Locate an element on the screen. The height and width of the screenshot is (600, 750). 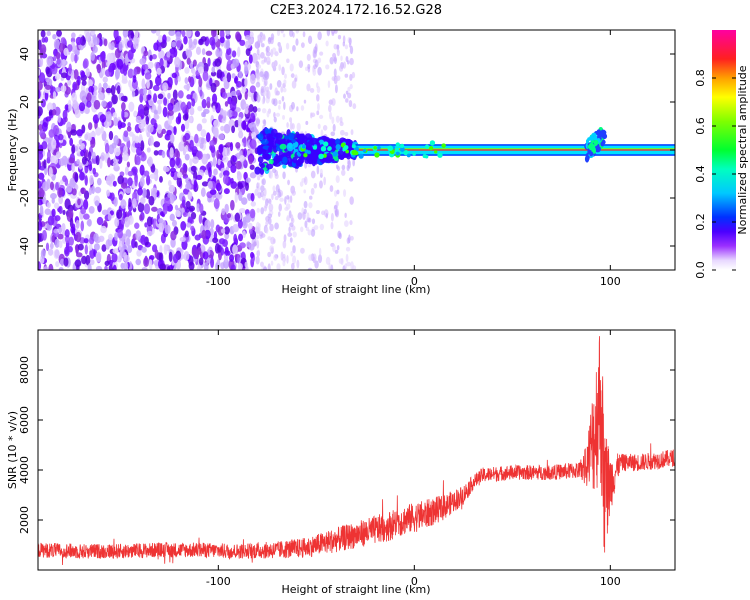
spectrogram-disturbance-cell is located at coordinates (595, 137).